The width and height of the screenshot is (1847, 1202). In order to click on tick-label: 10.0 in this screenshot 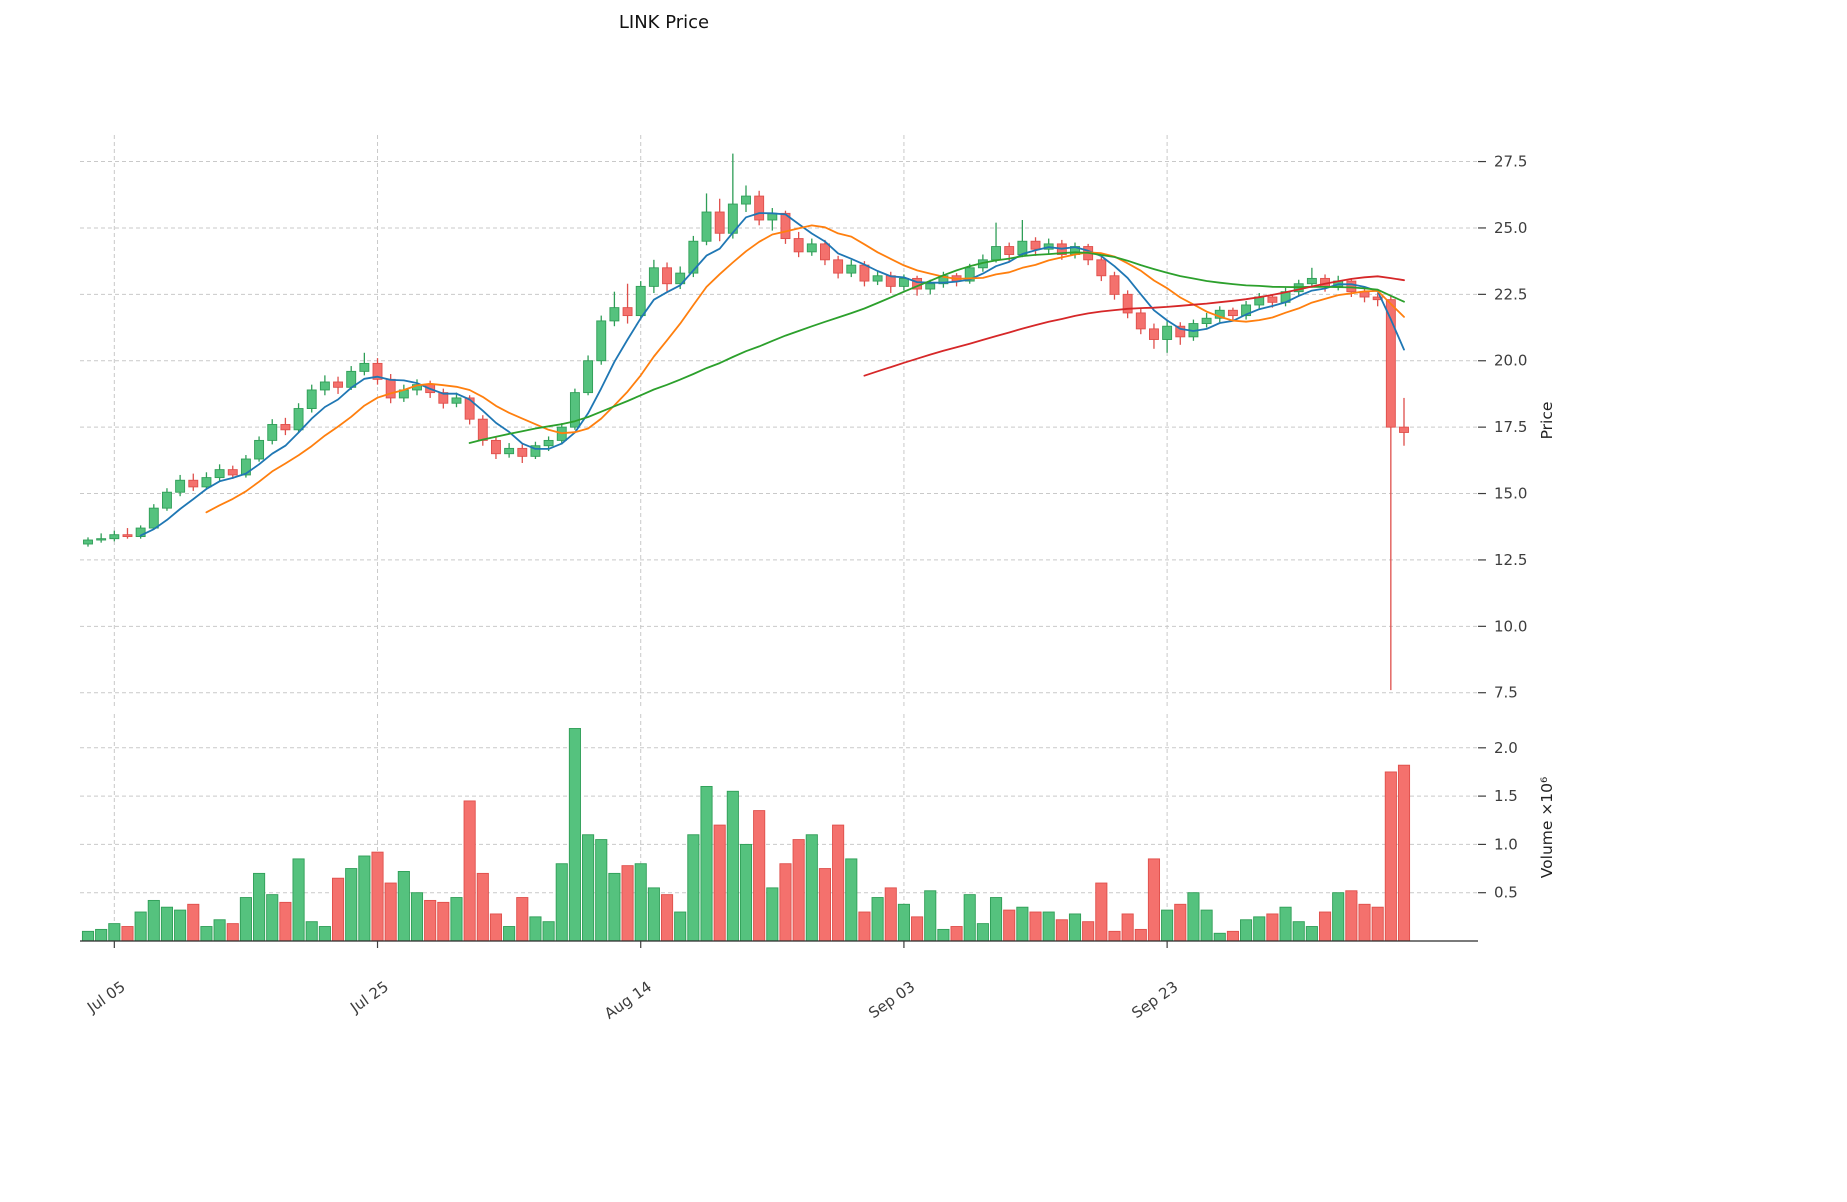, I will do `click(1510, 626)`.